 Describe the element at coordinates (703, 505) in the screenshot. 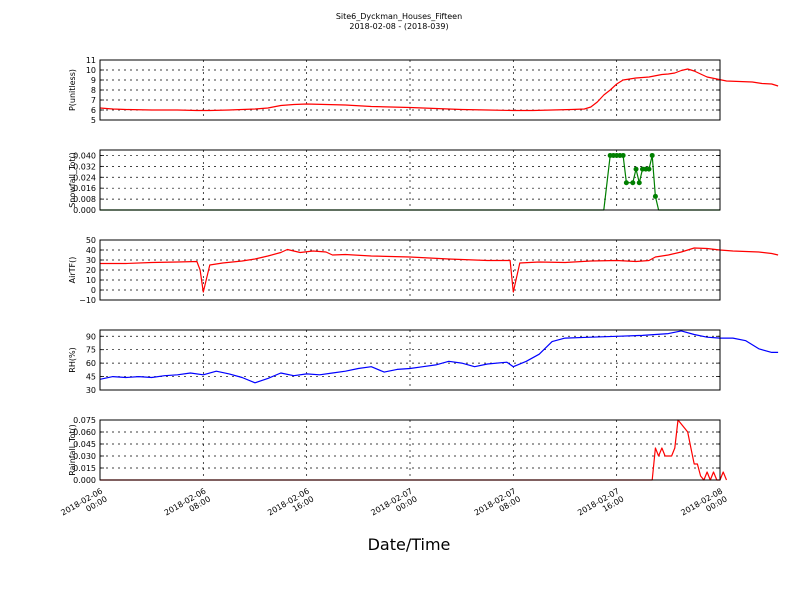

I see `x-tick-label: 2018-02-0800:00` at that location.